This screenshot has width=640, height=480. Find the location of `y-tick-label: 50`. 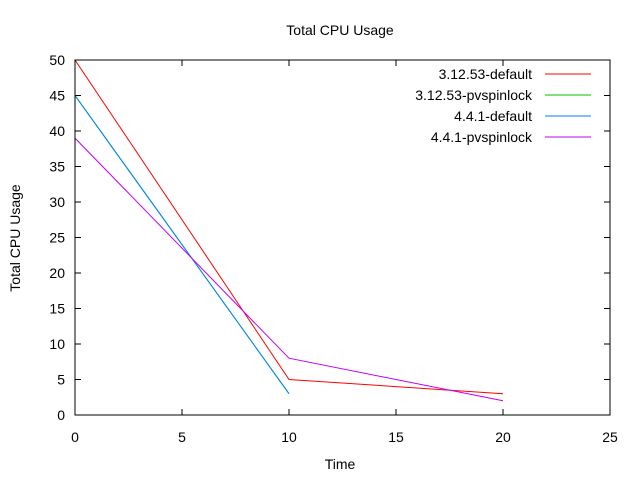

y-tick-label: 50 is located at coordinates (57, 60).